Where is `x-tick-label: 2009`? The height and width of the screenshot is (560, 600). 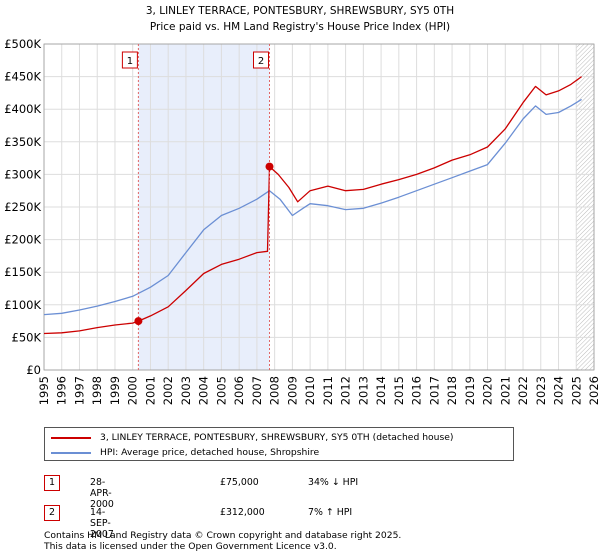
x-tick-label: 2009 is located at coordinates (292, 390).